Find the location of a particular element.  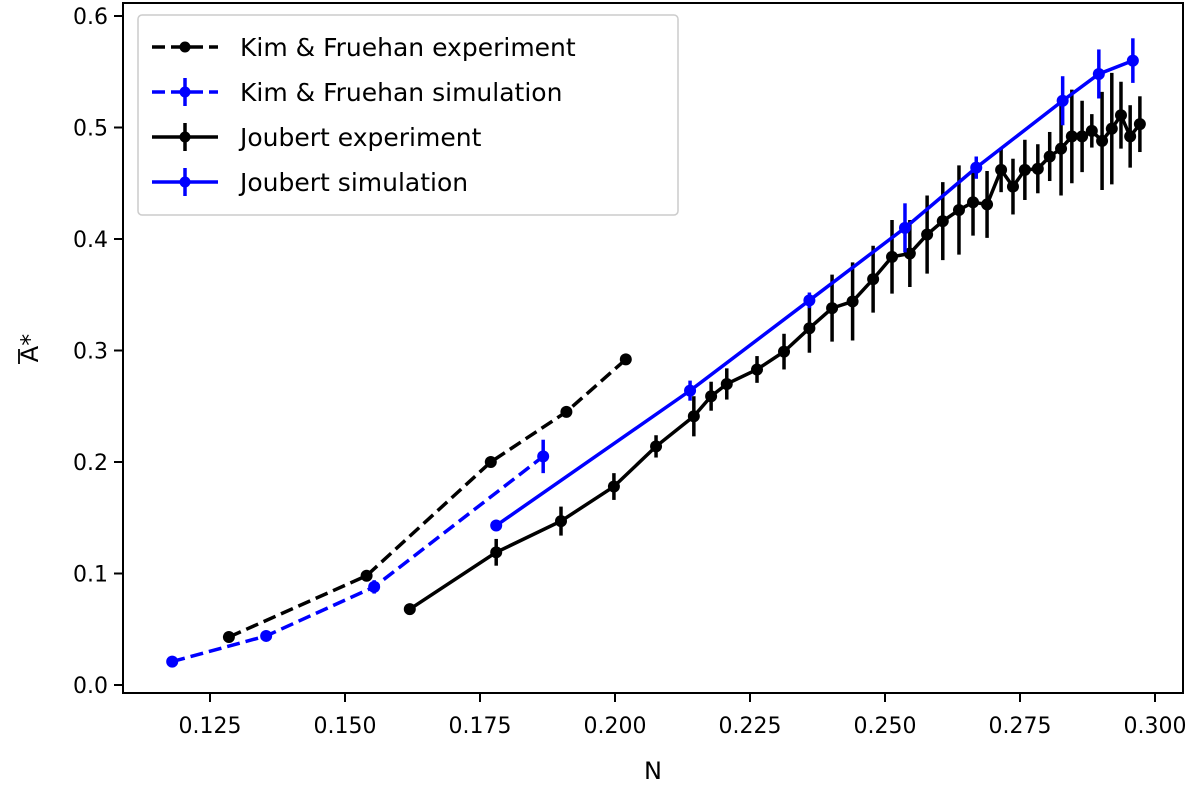

y-tick-label: 0.6 is located at coordinates (90, 17).